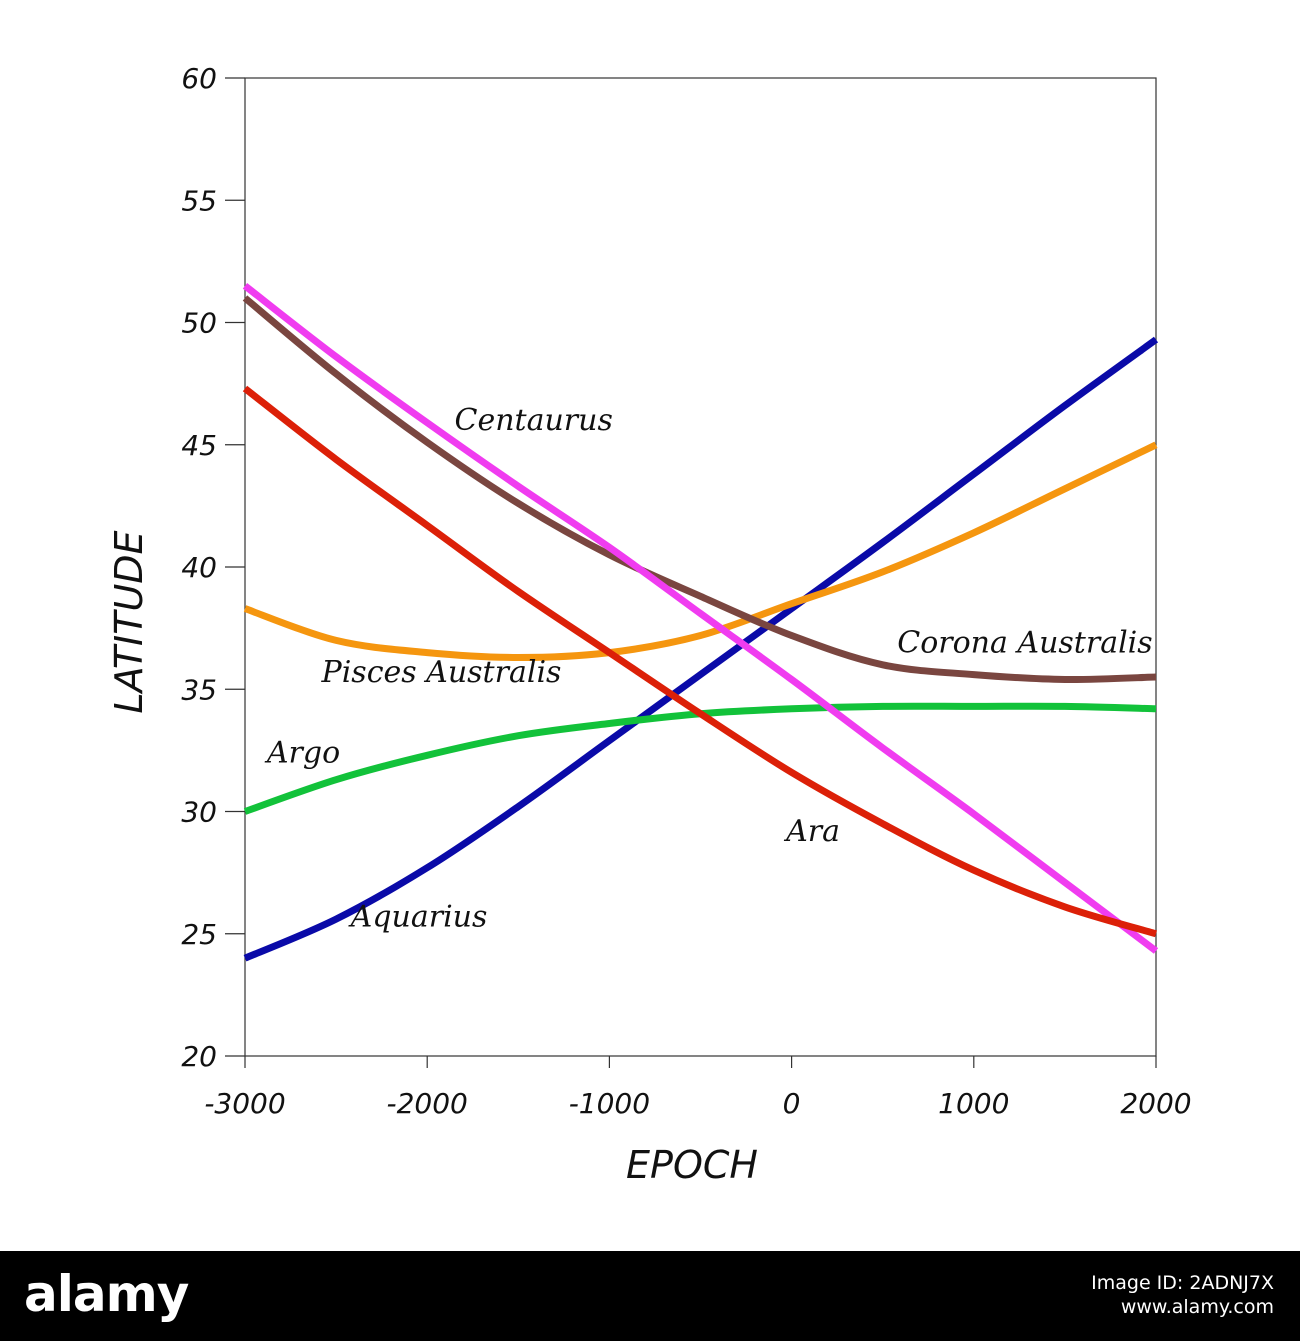 The height and width of the screenshot is (1341, 1300). What do you see at coordinates (244, 1103) in the screenshot?
I see `x-tick-label: -3000` at bounding box center [244, 1103].